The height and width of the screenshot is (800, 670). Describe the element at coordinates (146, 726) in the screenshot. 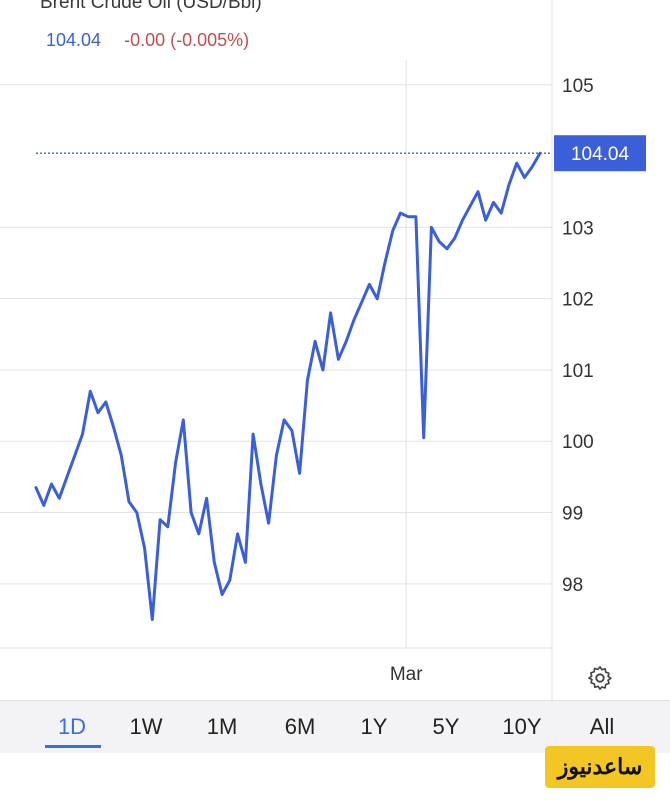

I see `range-tab-1w: 1W` at that location.